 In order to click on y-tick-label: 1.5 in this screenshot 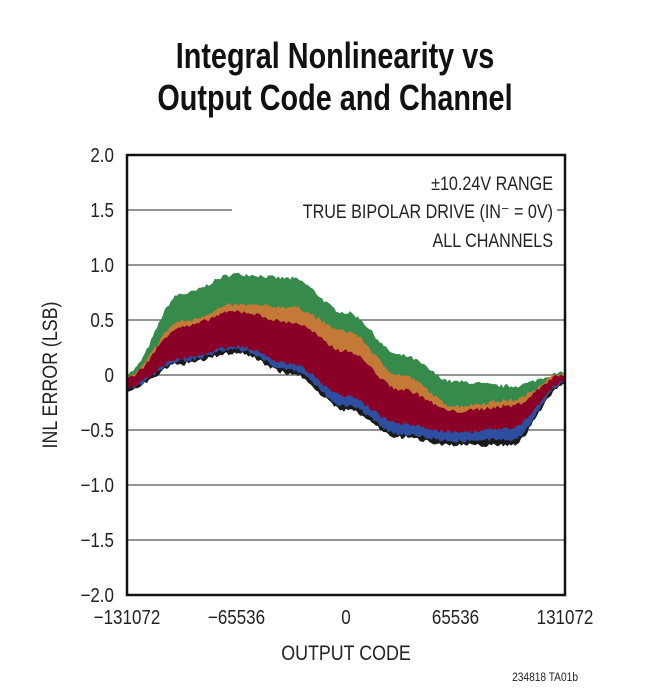, I will do `click(102, 210)`.